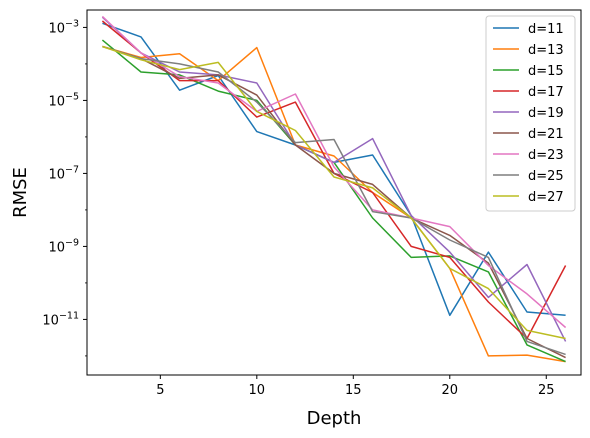 This screenshot has height=438, width=590. I want to click on legend-entry-label: d=19, so click(546, 113).